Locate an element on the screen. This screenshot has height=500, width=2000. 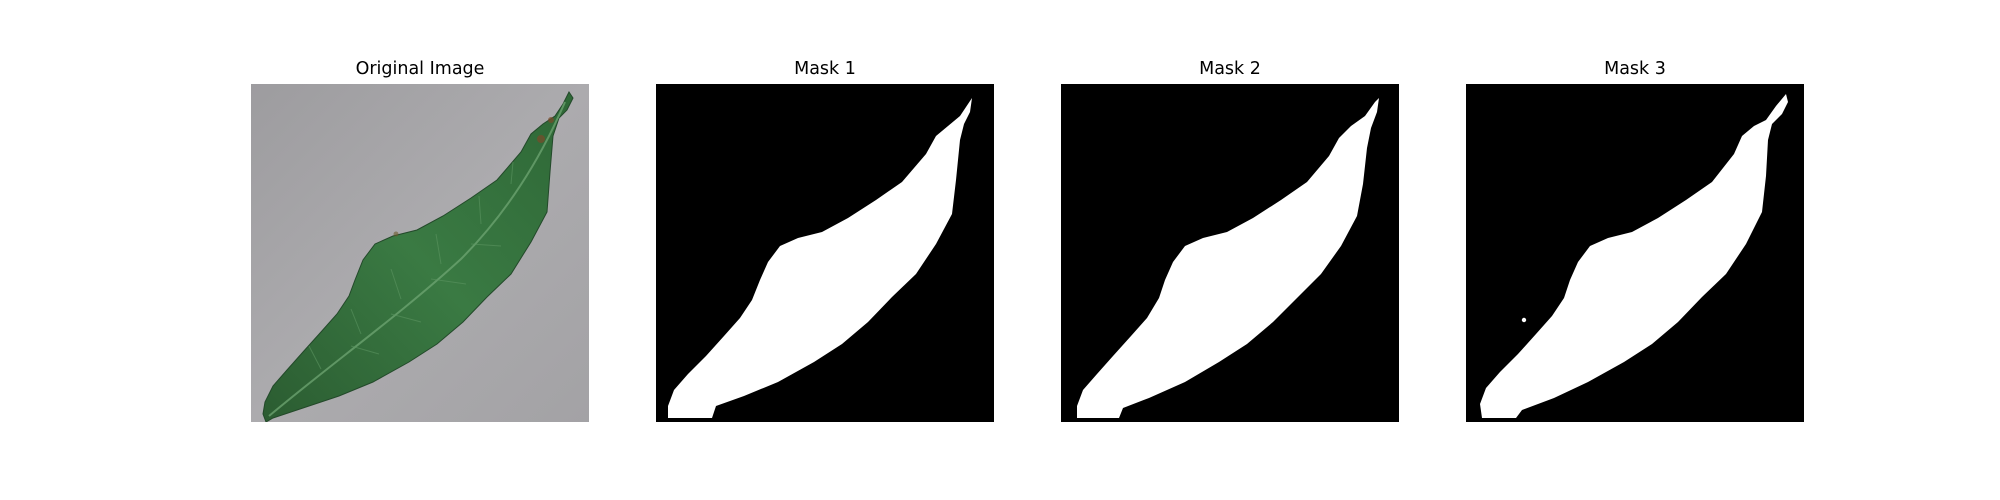
panel-title-mask-2: Mask 2 is located at coordinates (1230, 69).